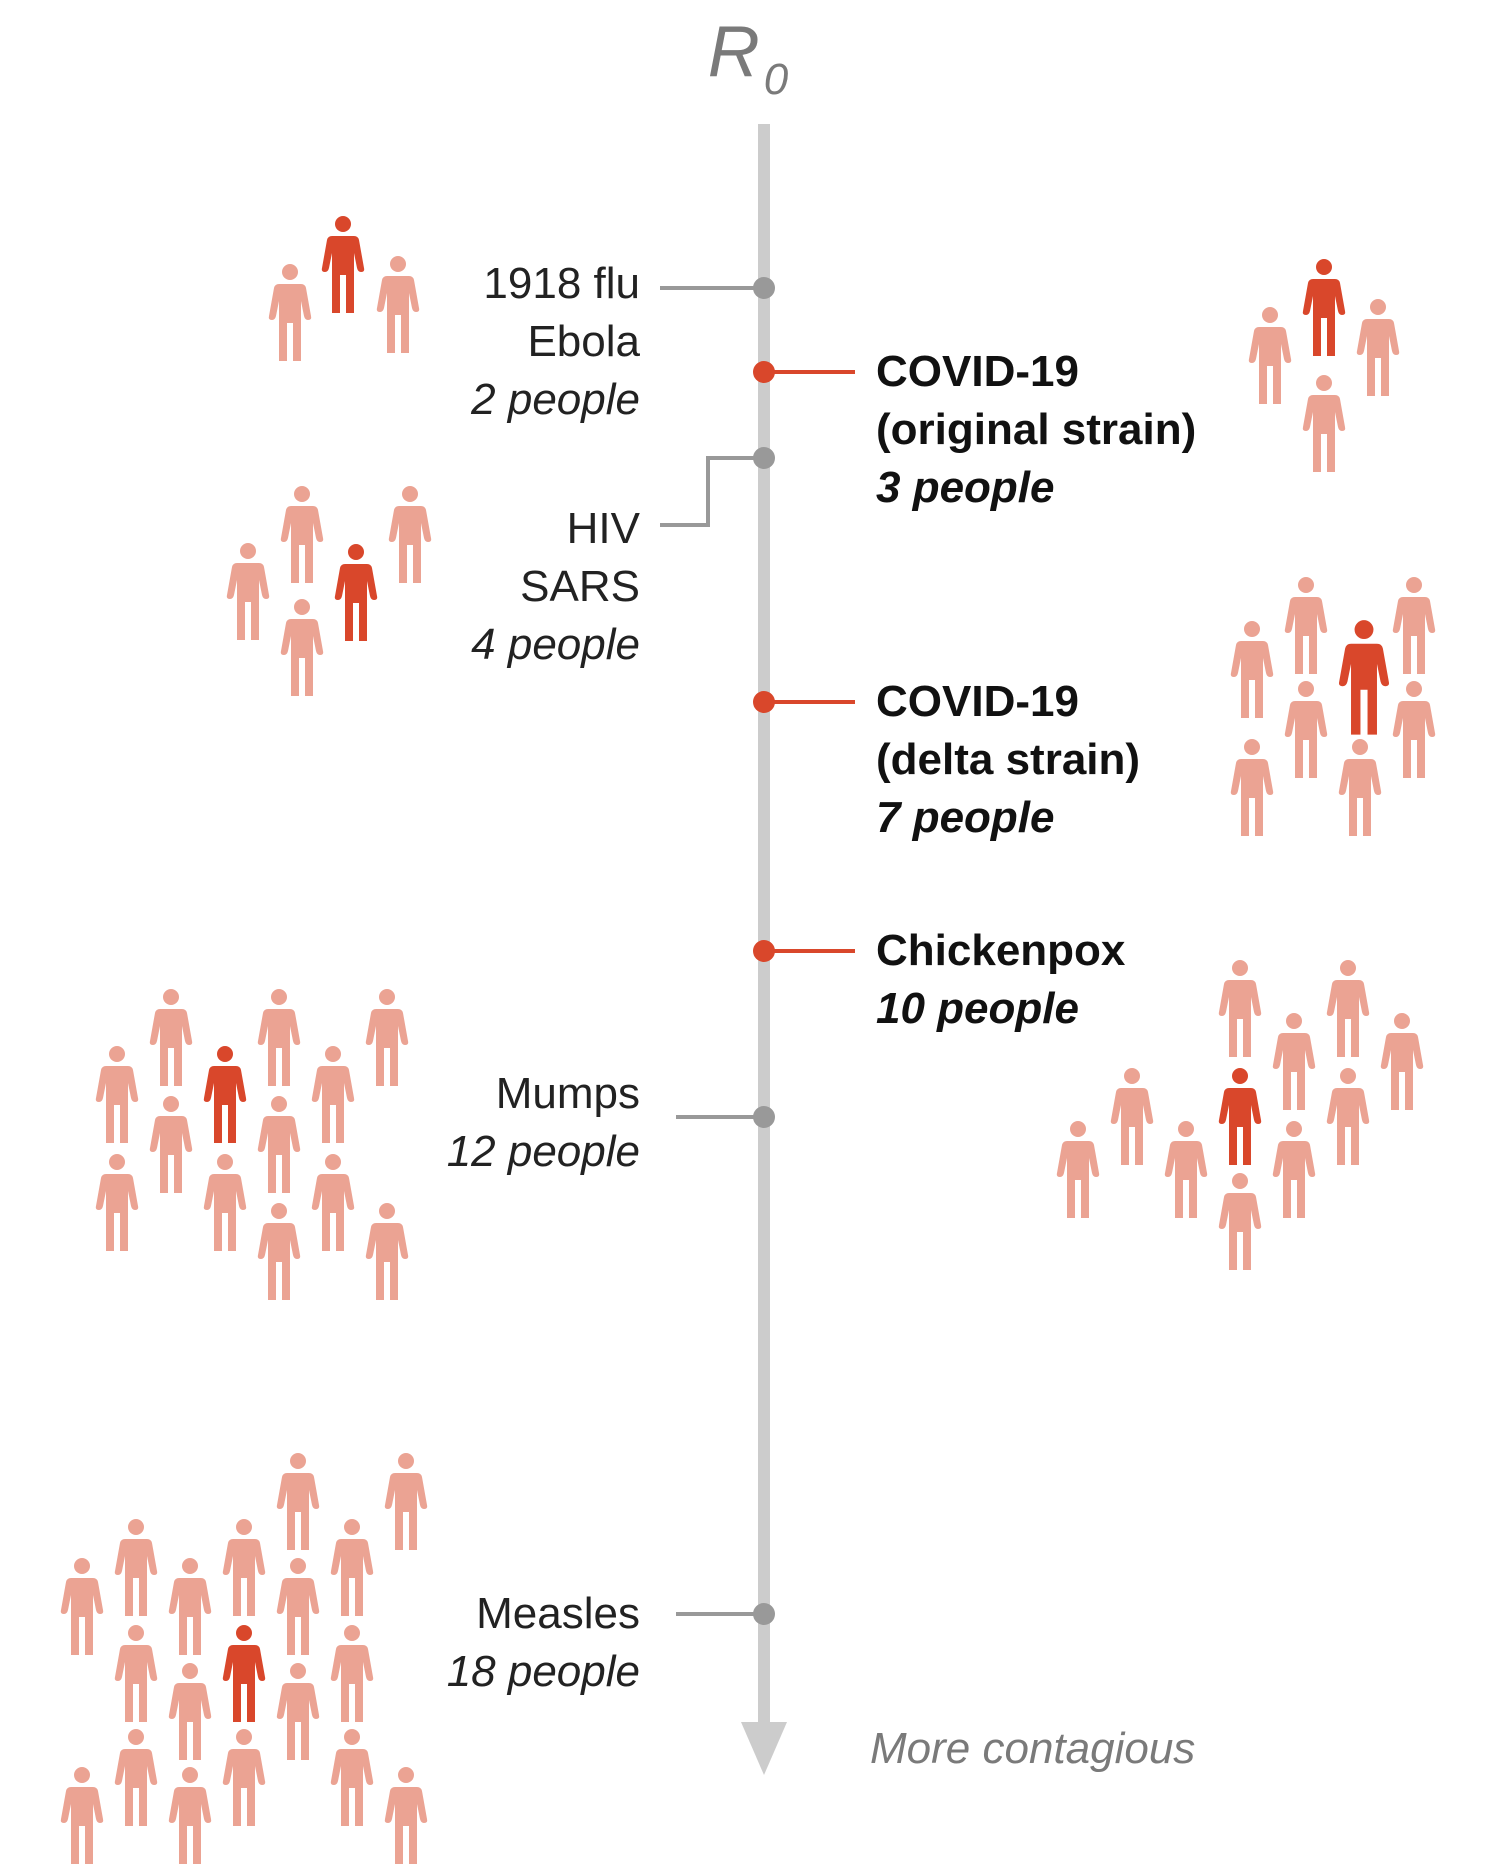 This screenshot has width=1501, height=1875. What do you see at coordinates (965, 487) in the screenshot?
I see `label-covid-original-value: 3 people` at bounding box center [965, 487].